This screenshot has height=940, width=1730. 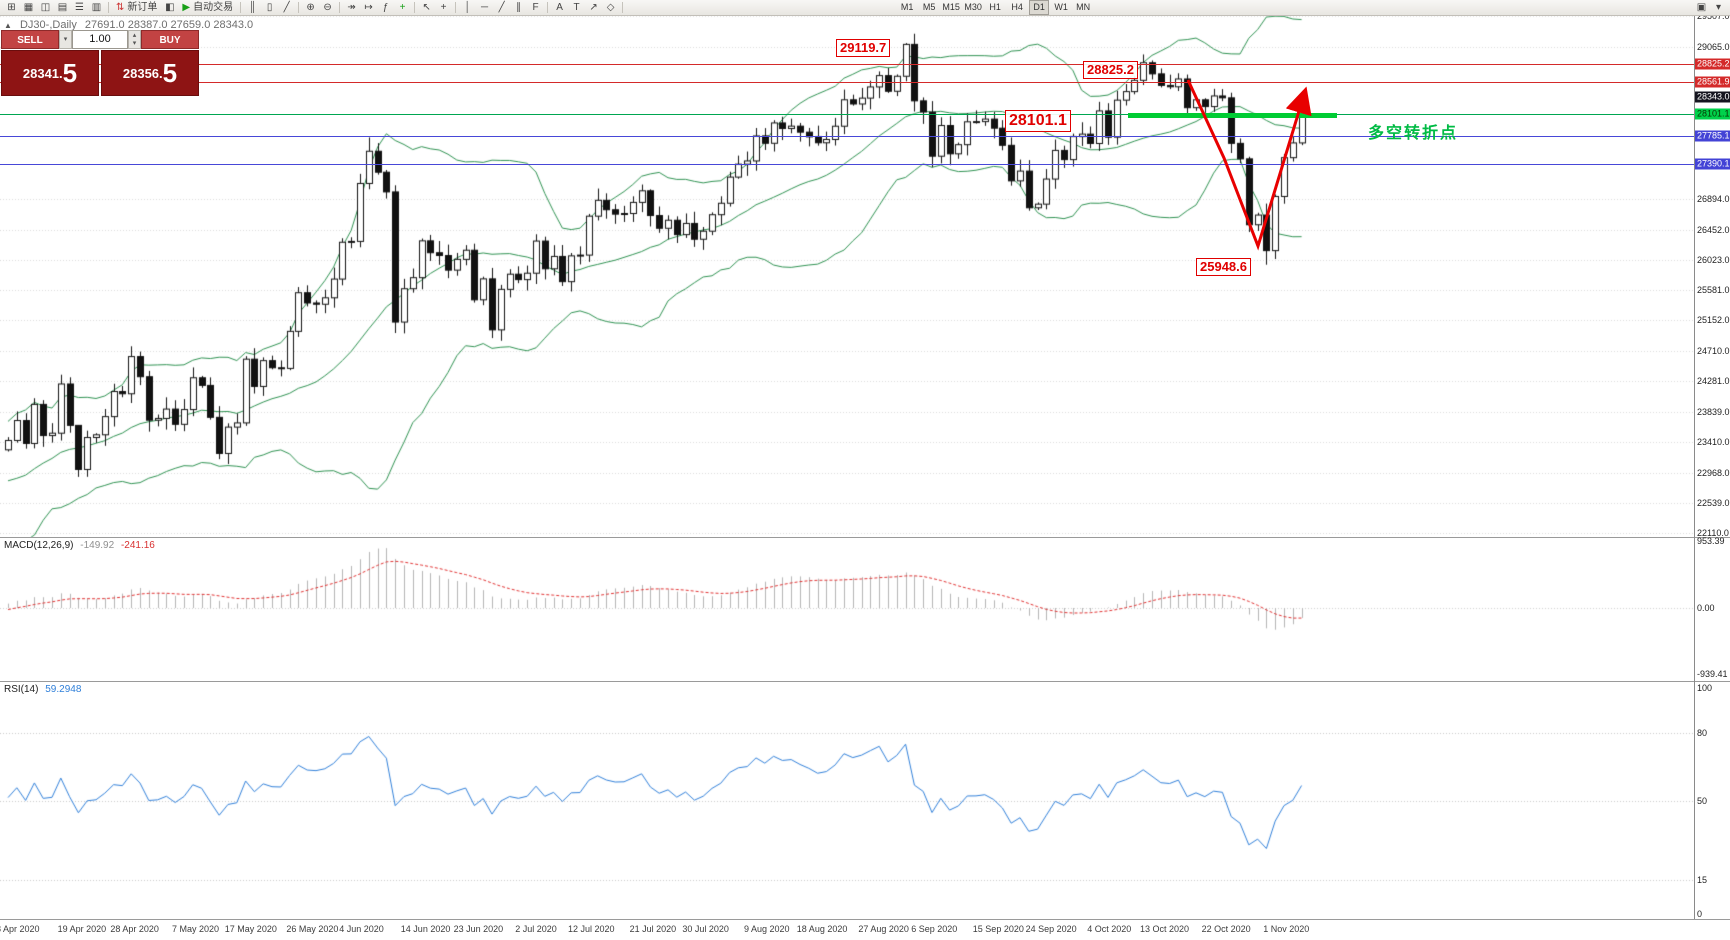 I want to click on buy-button: BUY, so click(x=170, y=39).